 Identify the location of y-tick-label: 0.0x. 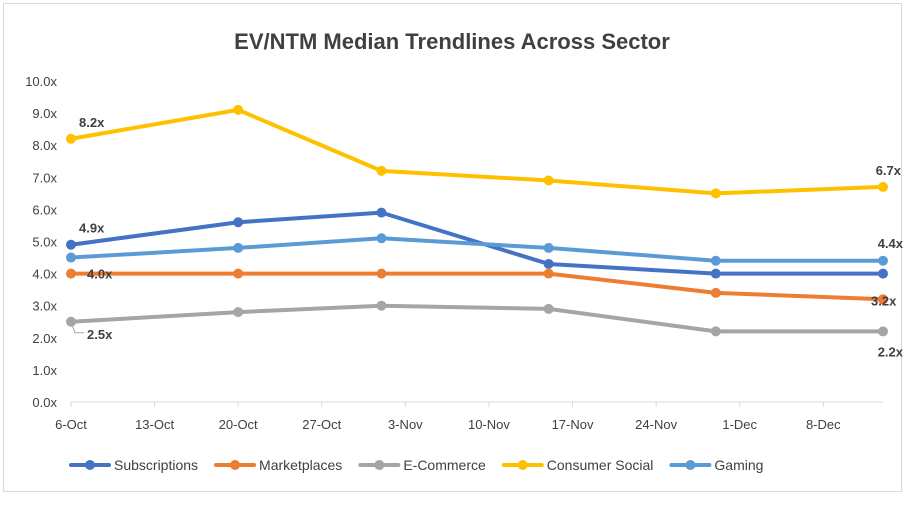
(44, 402).